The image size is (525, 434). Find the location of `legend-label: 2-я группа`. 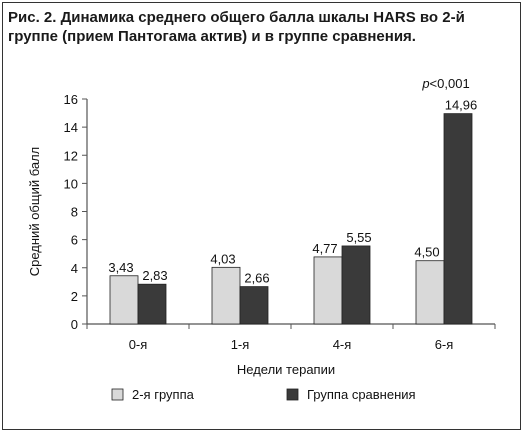

legend-label: 2-я группа is located at coordinates (163, 394).